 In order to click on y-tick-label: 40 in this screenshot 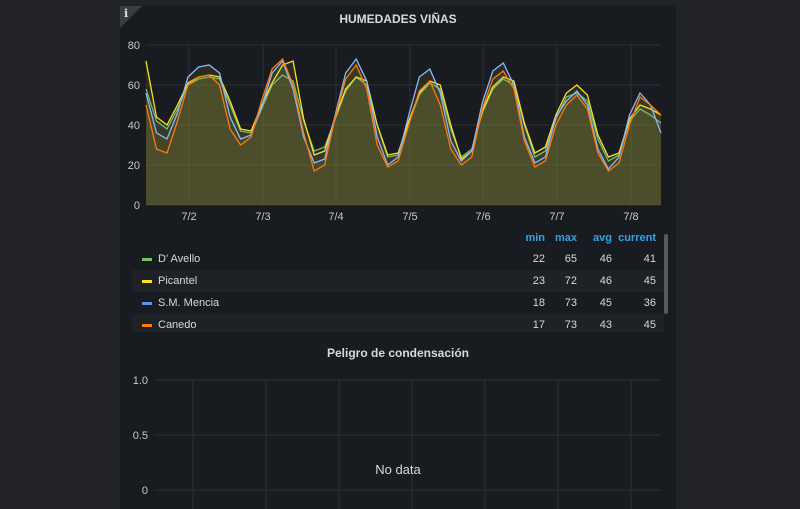, I will do `click(134, 126)`.